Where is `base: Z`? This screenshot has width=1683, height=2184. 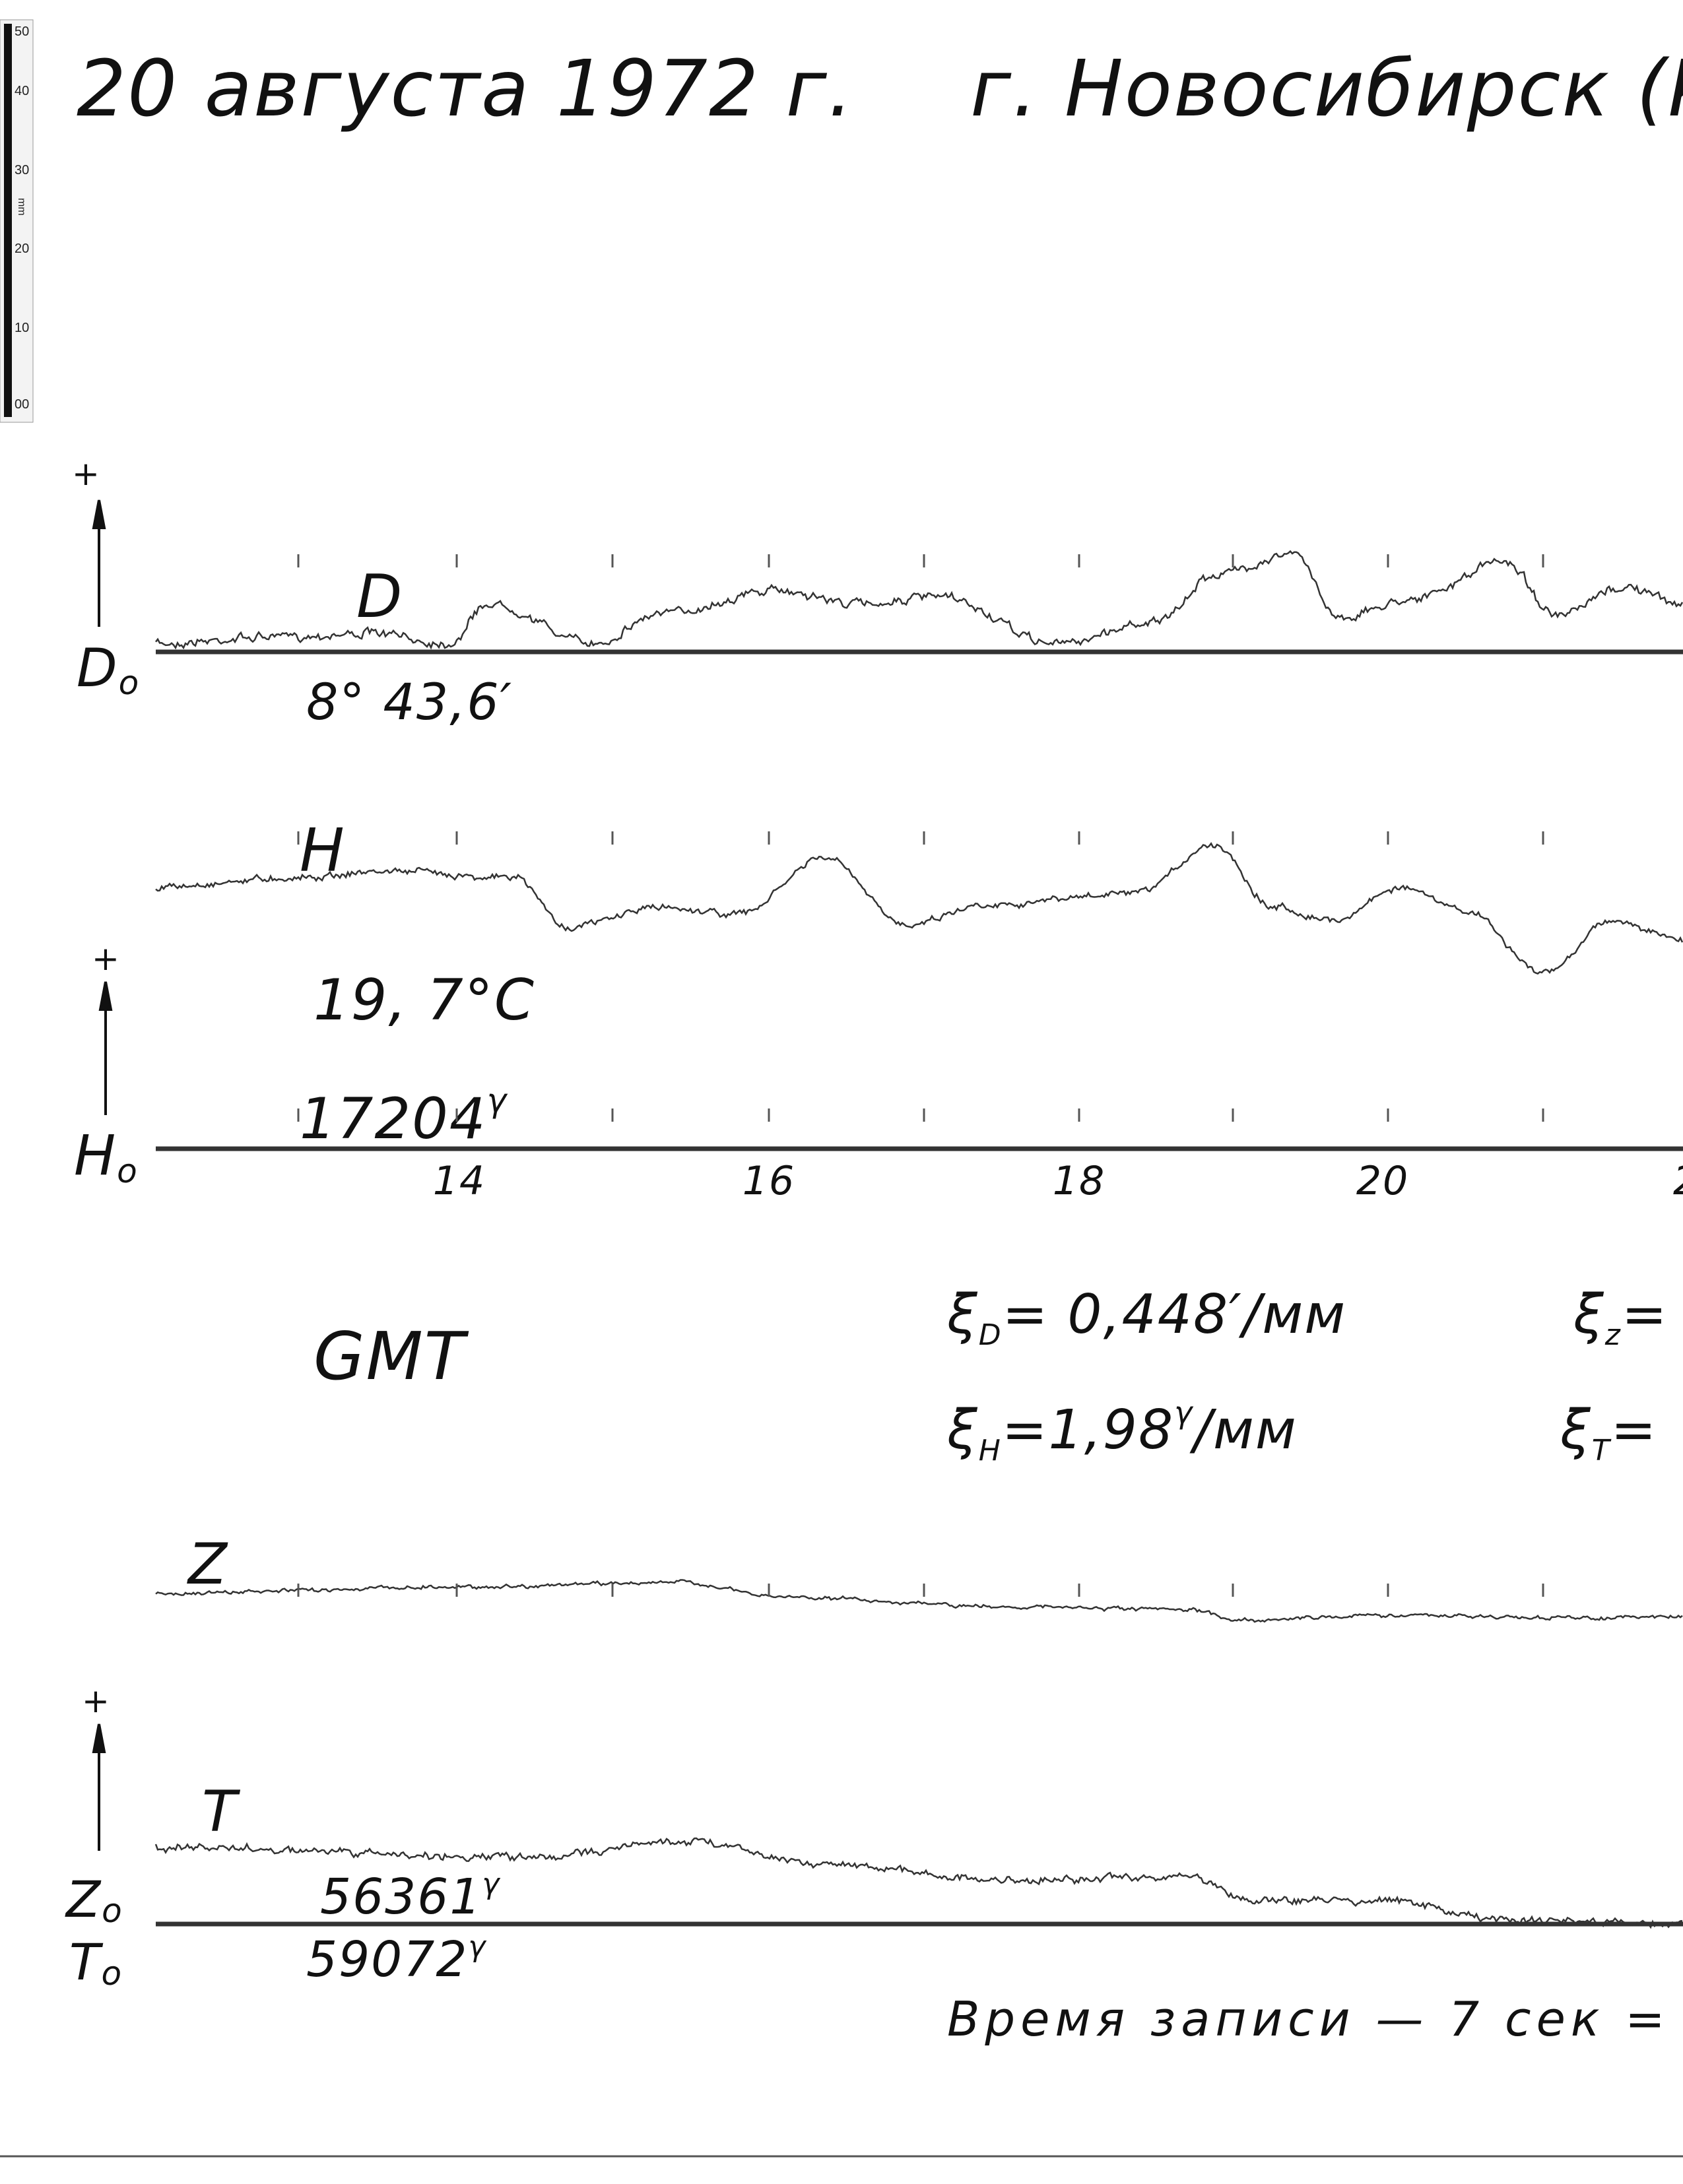
base: Z is located at coordinates (83, 1899).